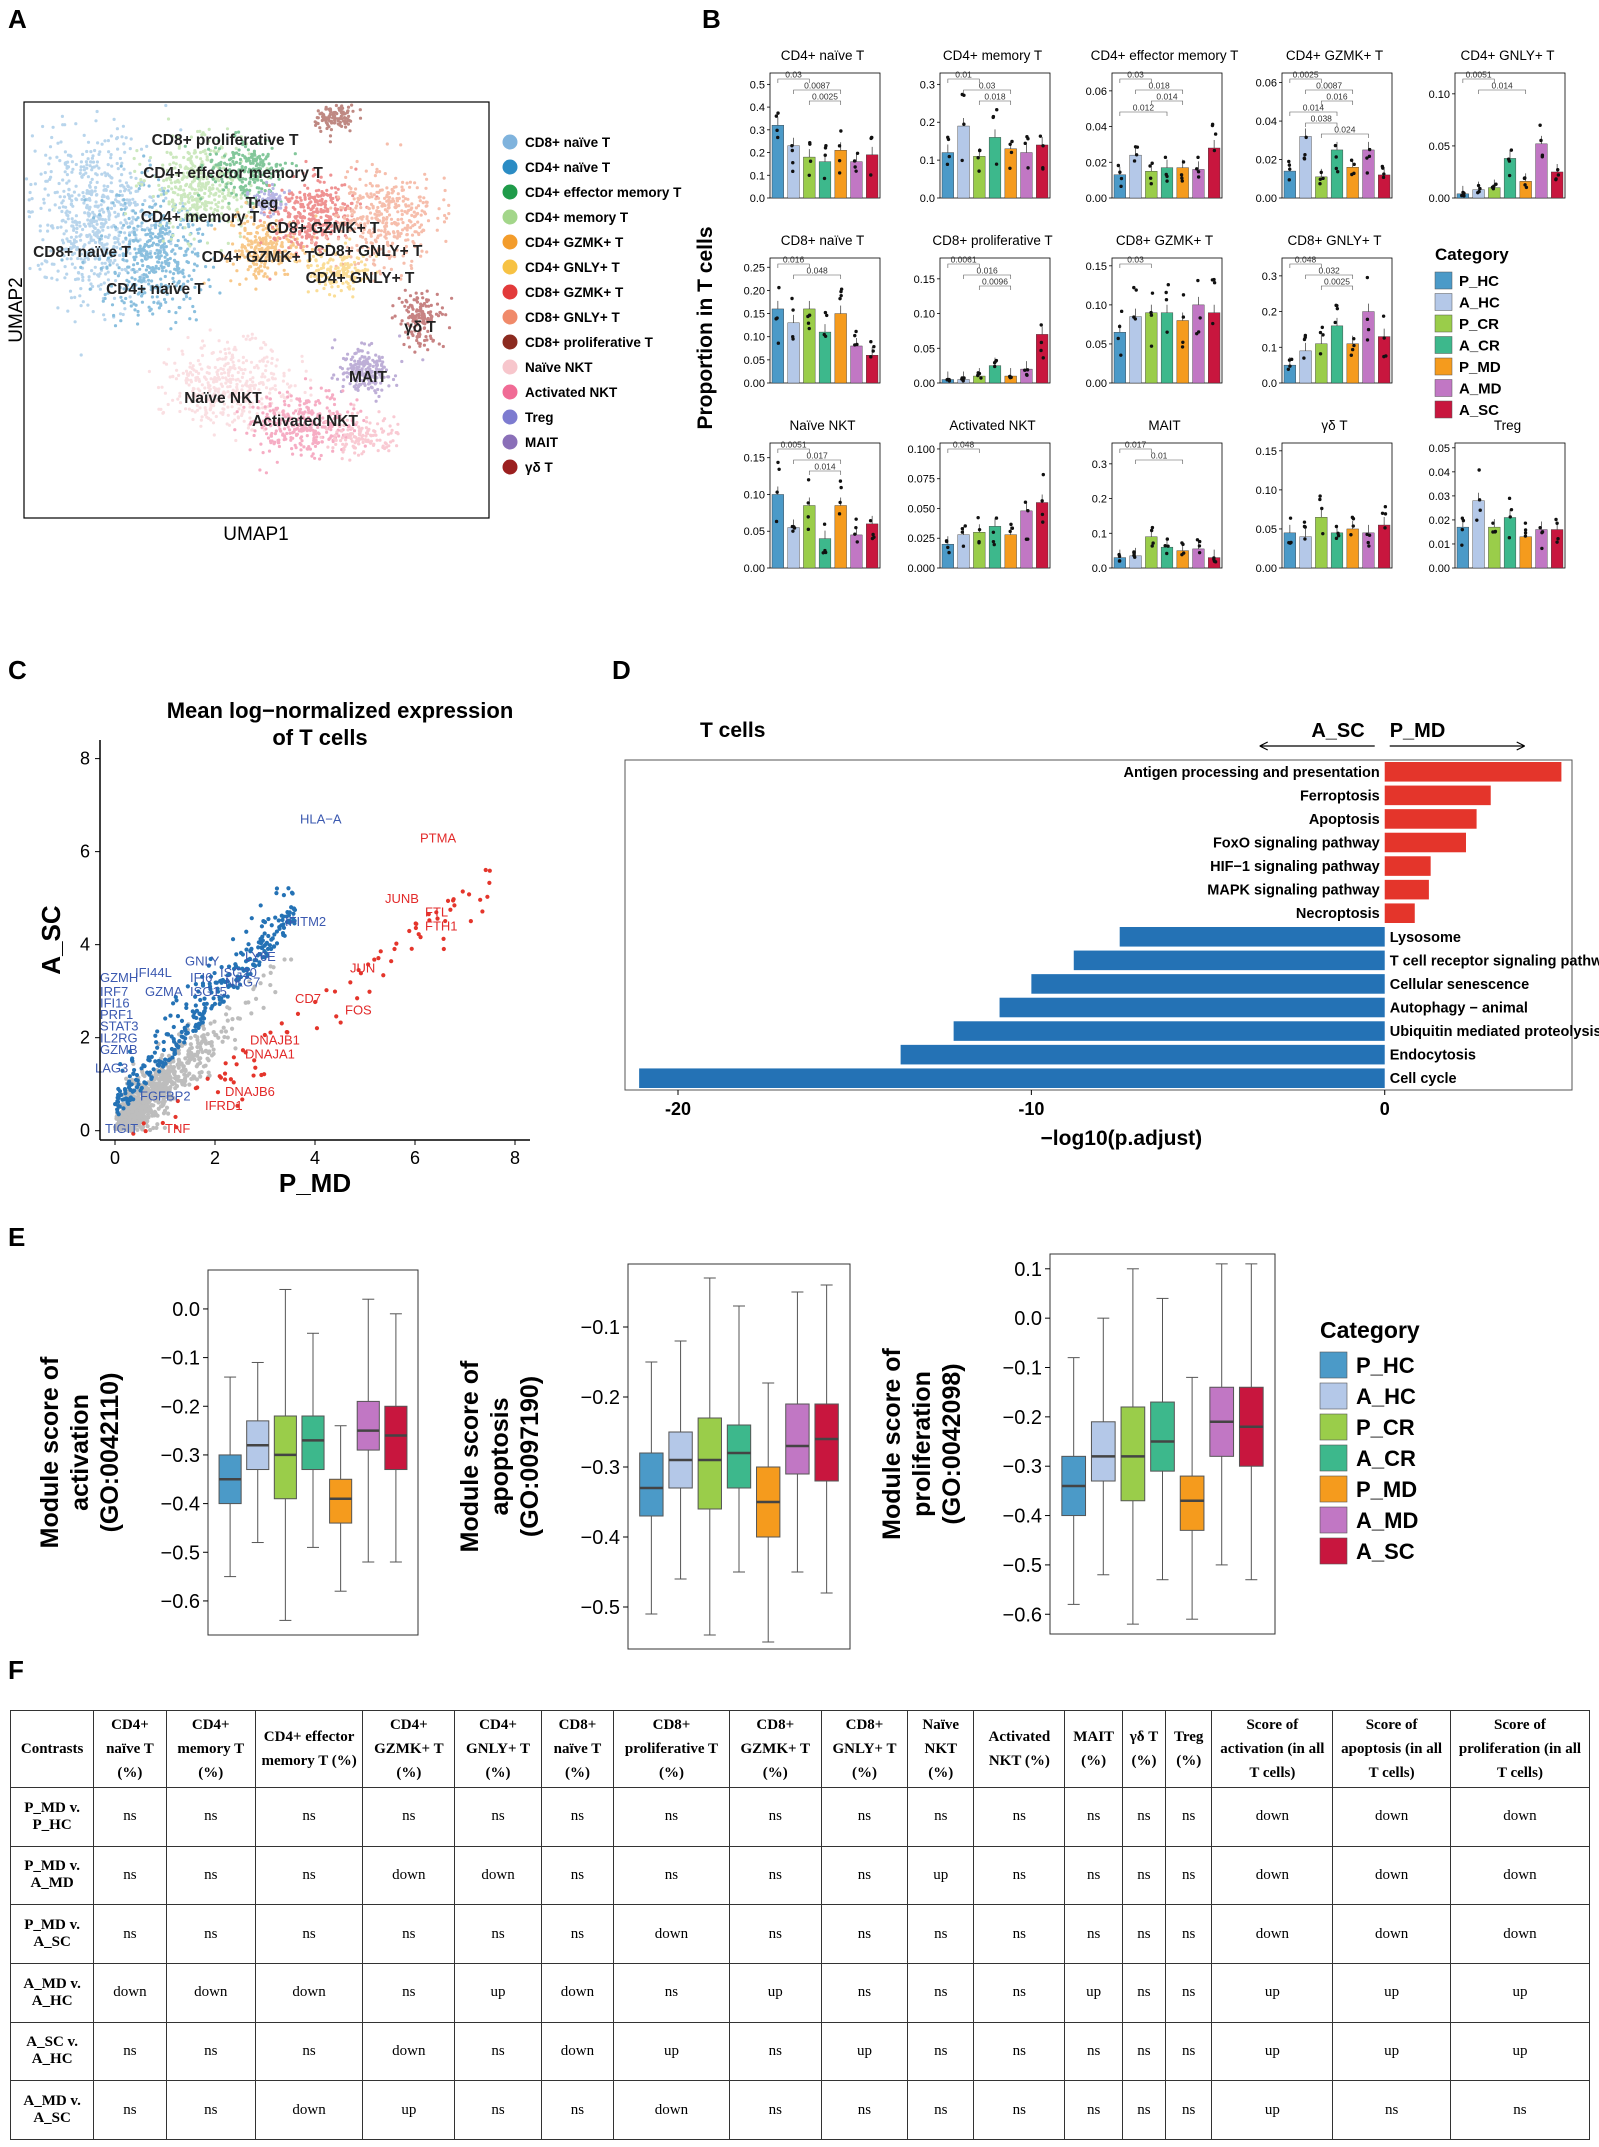  I want to click on b-sig-bracket, so click(963, 80).